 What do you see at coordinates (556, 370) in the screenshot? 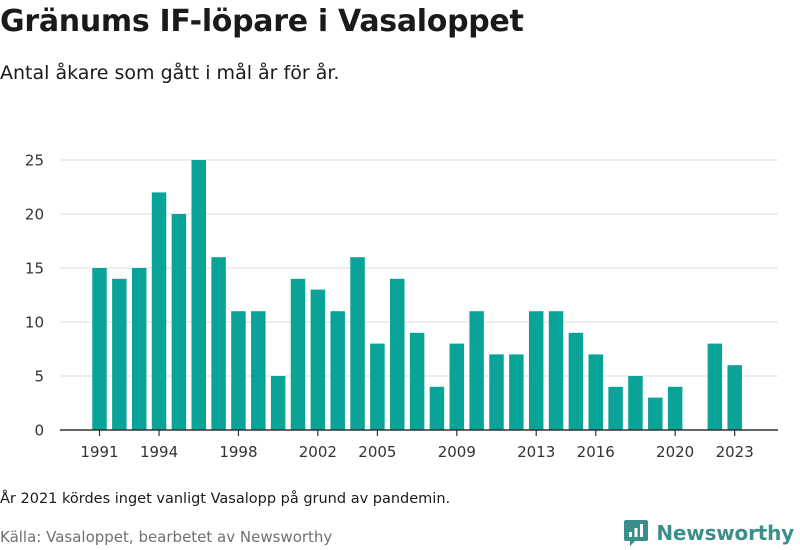
I see `bar-2014` at bounding box center [556, 370].